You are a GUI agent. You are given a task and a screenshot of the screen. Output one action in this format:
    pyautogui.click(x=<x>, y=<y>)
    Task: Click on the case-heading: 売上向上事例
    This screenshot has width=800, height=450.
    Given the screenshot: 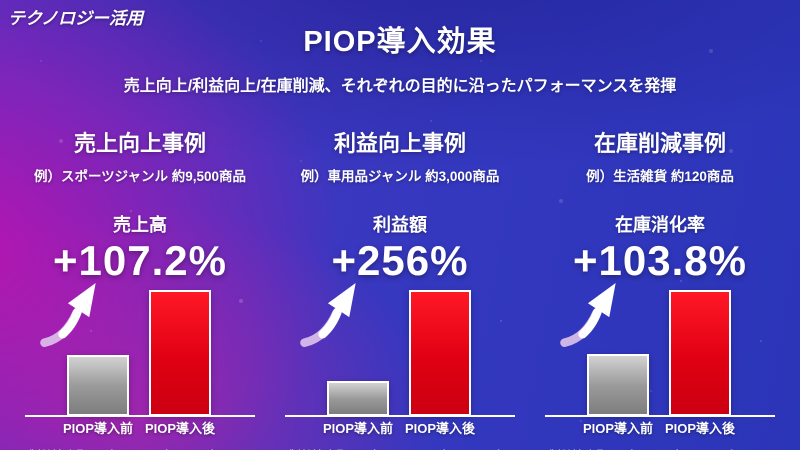 What is the action you would take?
    pyautogui.click(x=139, y=143)
    